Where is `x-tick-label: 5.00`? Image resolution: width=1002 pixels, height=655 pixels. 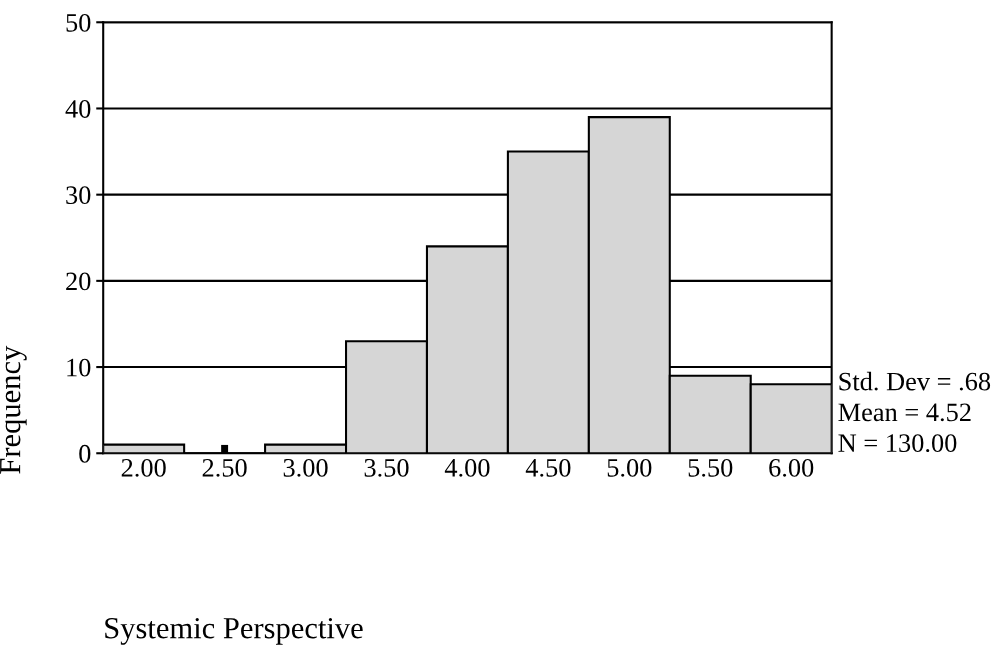 x-tick-label: 5.00 is located at coordinates (629, 467).